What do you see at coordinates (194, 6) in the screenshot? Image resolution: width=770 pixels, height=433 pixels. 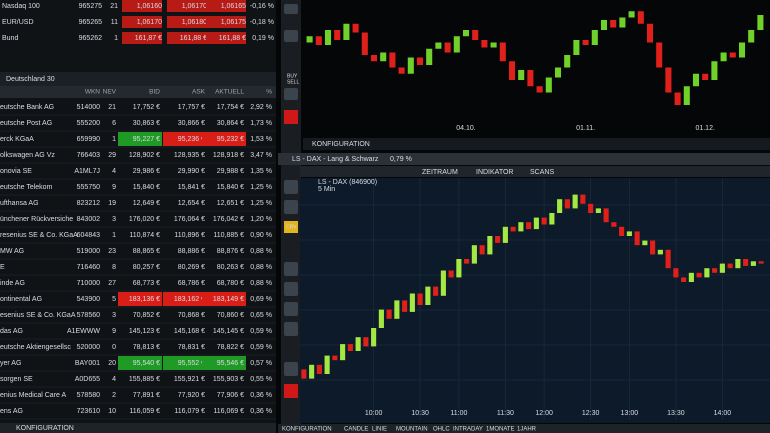 I see `quote-cell-text: 1,06170` at bounding box center [194, 6].